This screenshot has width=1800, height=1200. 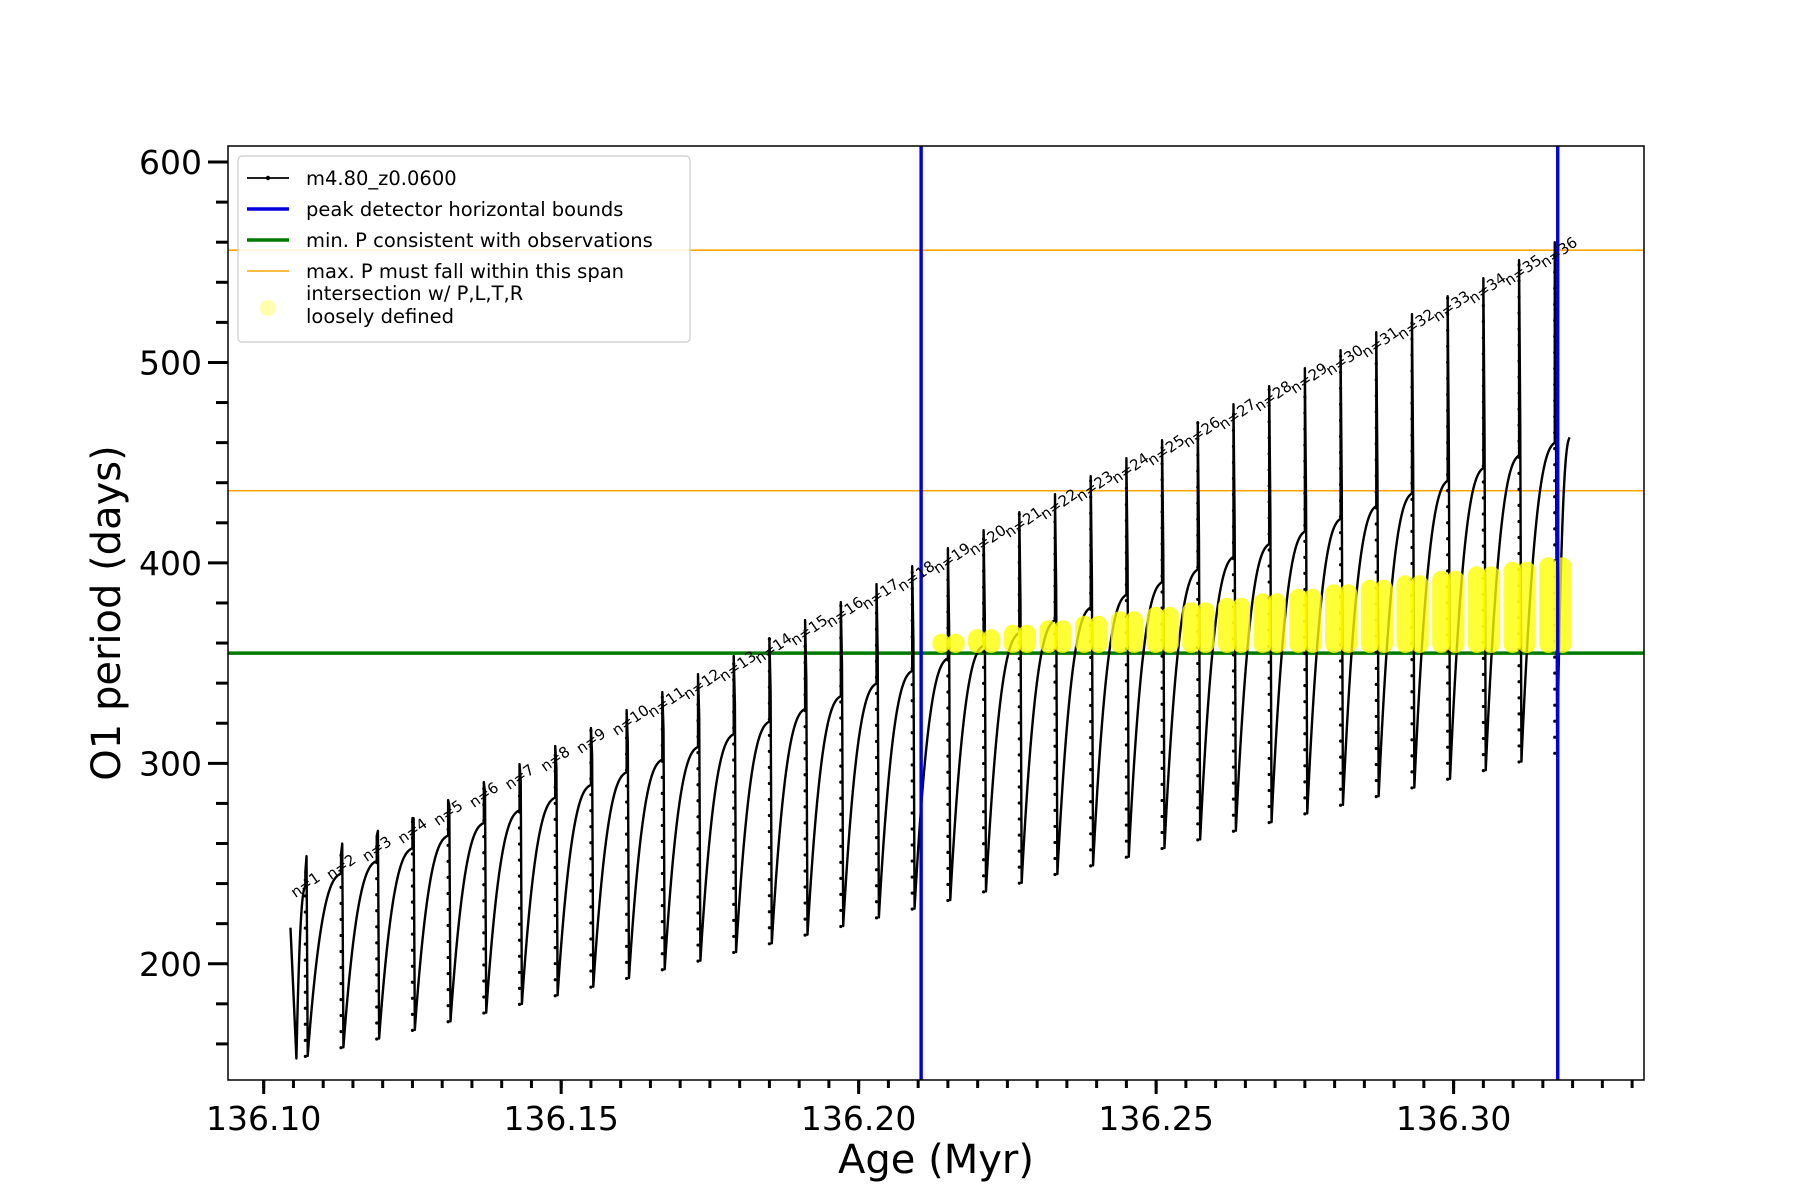 What do you see at coordinates (936, 1160) in the screenshot?
I see `x-axis-title: Age (Myr)` at bounding box center [936, 1160].